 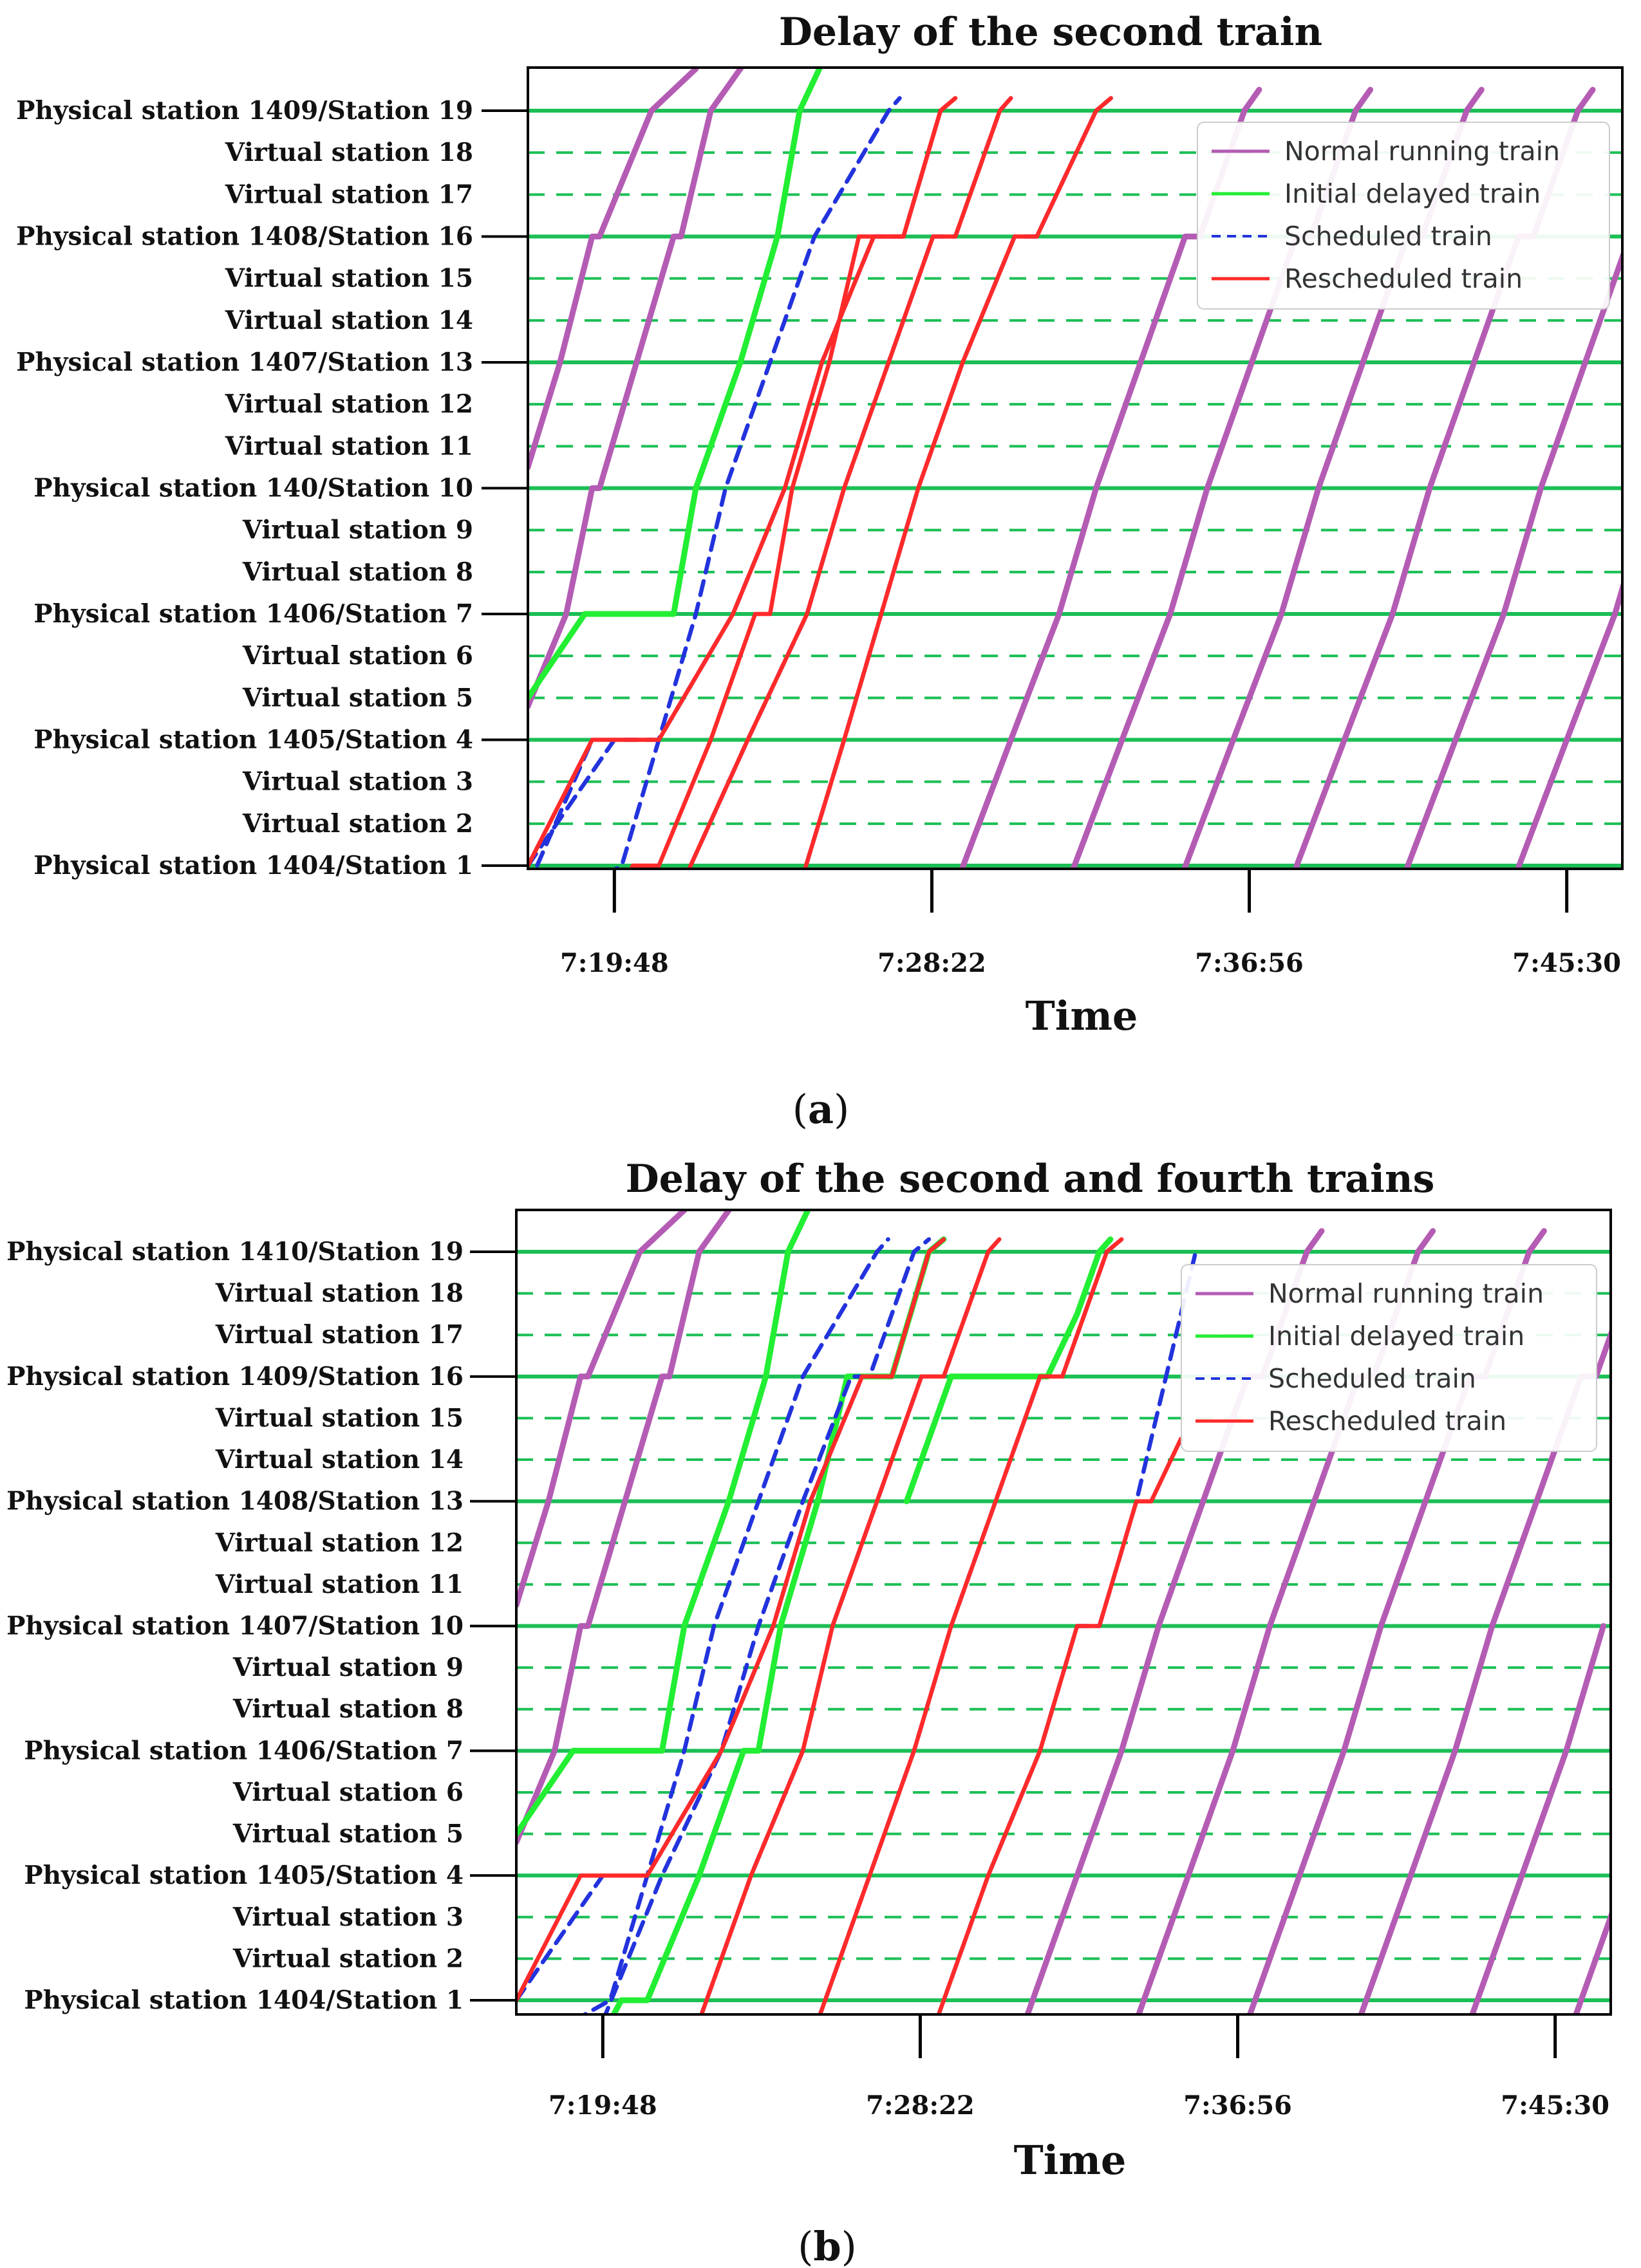 I want to click on physical-station-label: Physical station 1407/Station 10, so click(x=235, y=1626).